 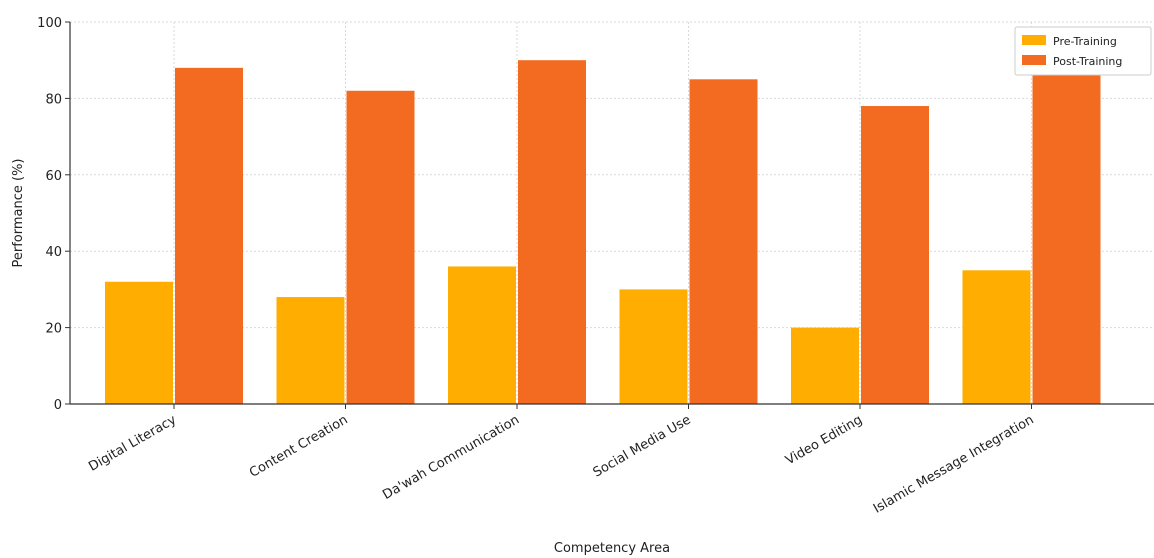 I want to click on y-tick-label: 40, so click(x=53, y=252).